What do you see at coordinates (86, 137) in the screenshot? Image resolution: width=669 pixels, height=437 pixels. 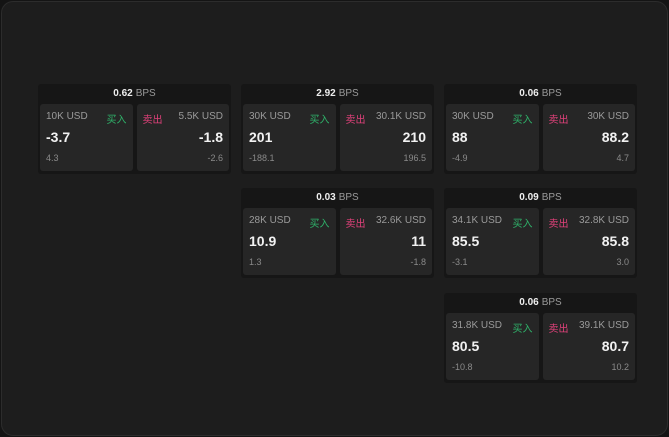 I see `buy-cell: 10K USD 买入 -3.7 4.3` at bounding box center [86, 137].